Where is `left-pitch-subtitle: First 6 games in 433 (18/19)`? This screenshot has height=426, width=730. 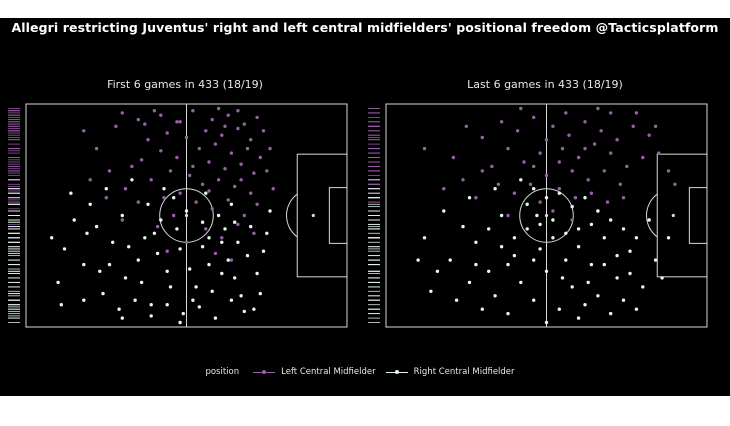 left-pitch-subtitle: First 6 games in 433 (18/19) is located at coordinates (185, 84).